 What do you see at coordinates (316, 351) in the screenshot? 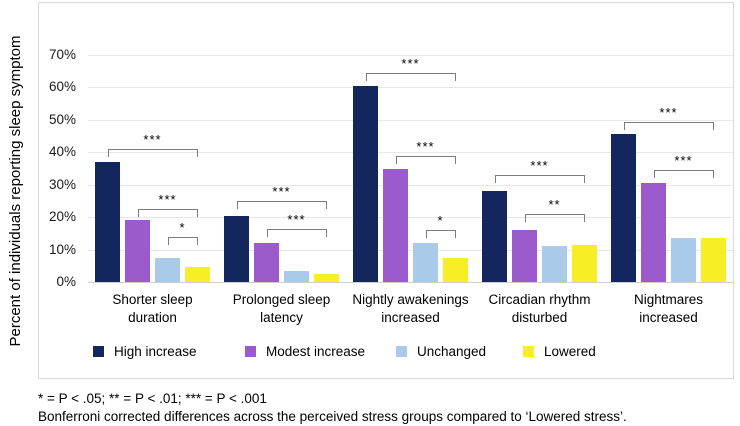
I see `legend-label: Modest increase` at bounding box center [316, 351].